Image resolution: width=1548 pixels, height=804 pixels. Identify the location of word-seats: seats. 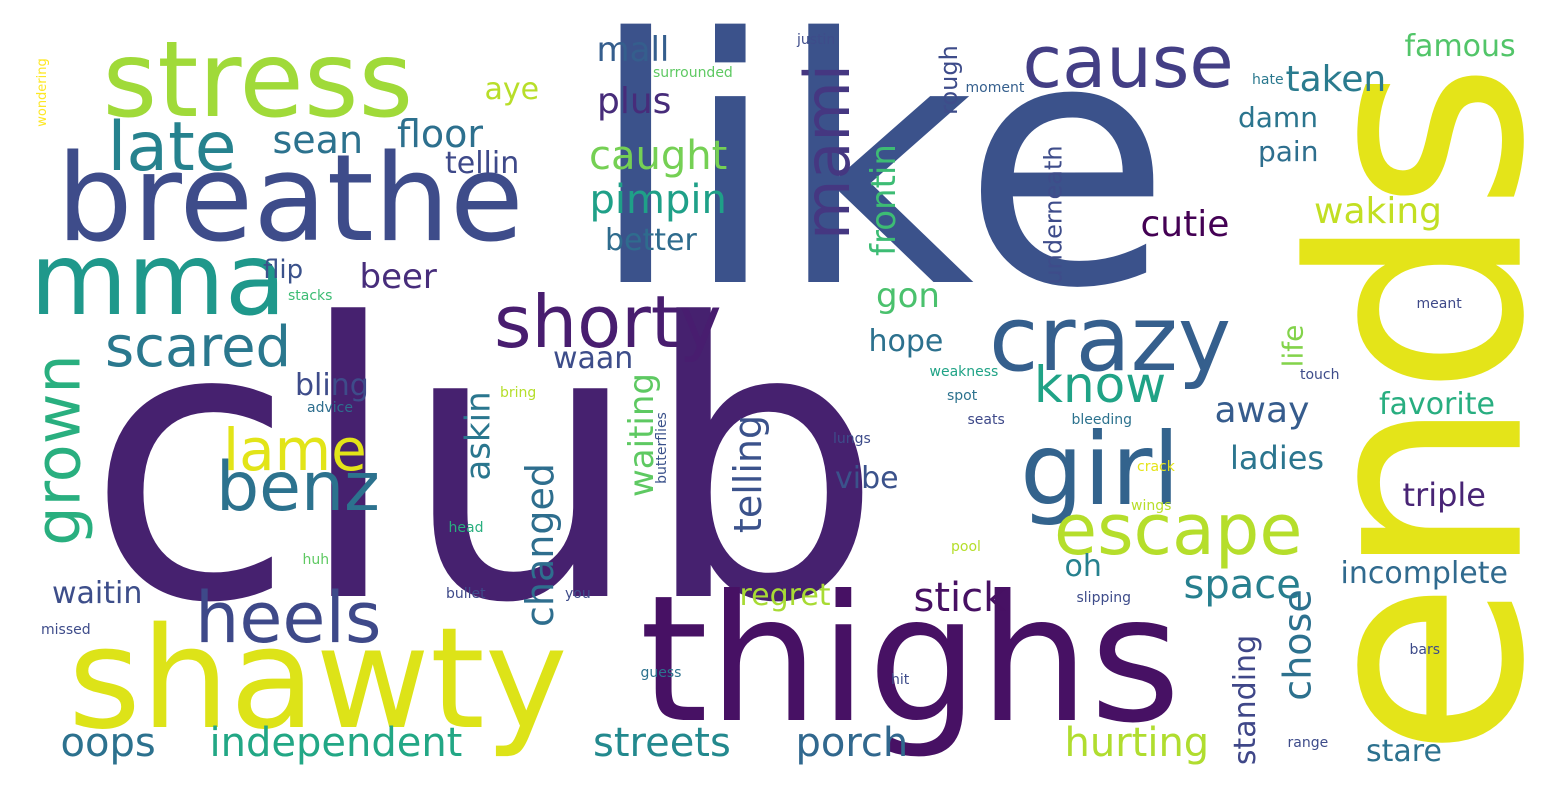
(986, 420).